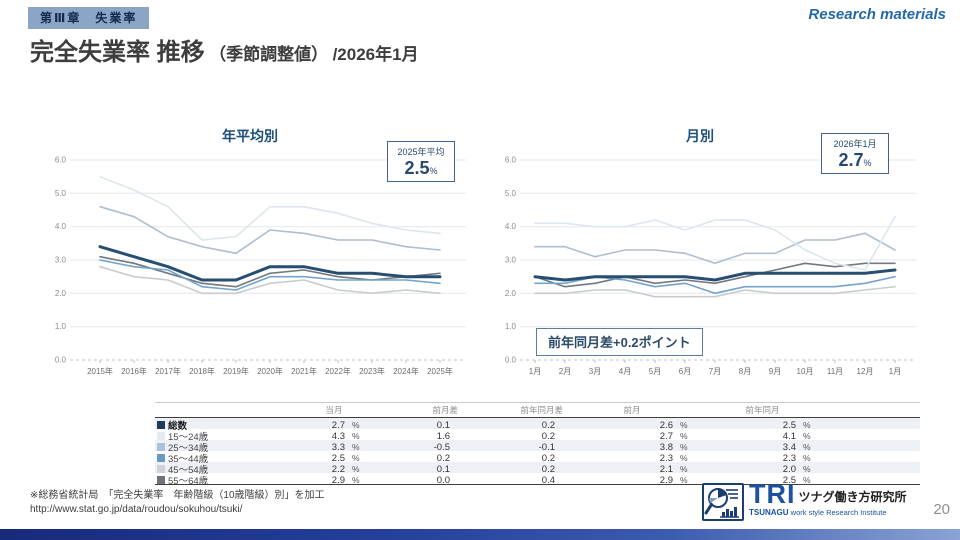 This screenshot has height=540, width=960. I want to click on svg-text: 2020年, so click(270, 371).